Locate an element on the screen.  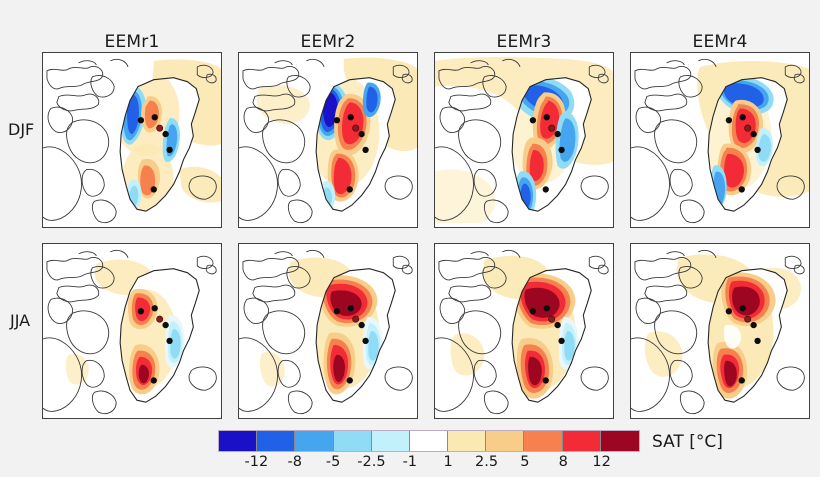
column-title-eemr4: EEMr4 is located at coordinates (720, 42).